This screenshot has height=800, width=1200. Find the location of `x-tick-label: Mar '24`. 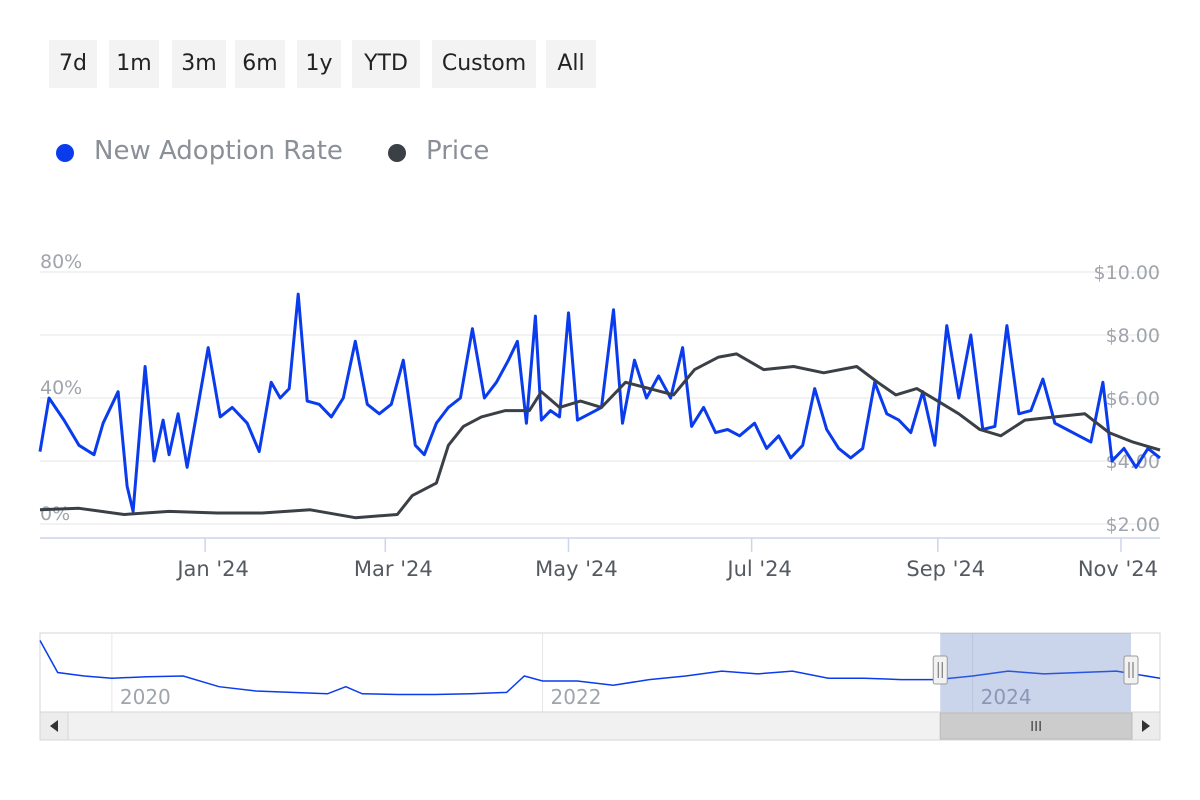

x-tick-label: Mar '24 is located at coordinates (393, 569).